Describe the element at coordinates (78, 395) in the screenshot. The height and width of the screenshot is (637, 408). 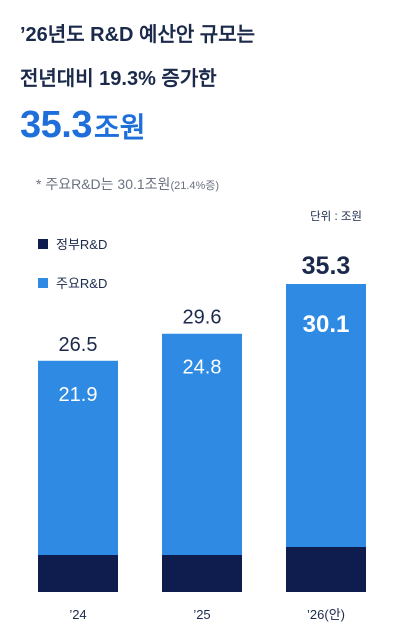
I see `main-value-label-0: 21.9` at that location.